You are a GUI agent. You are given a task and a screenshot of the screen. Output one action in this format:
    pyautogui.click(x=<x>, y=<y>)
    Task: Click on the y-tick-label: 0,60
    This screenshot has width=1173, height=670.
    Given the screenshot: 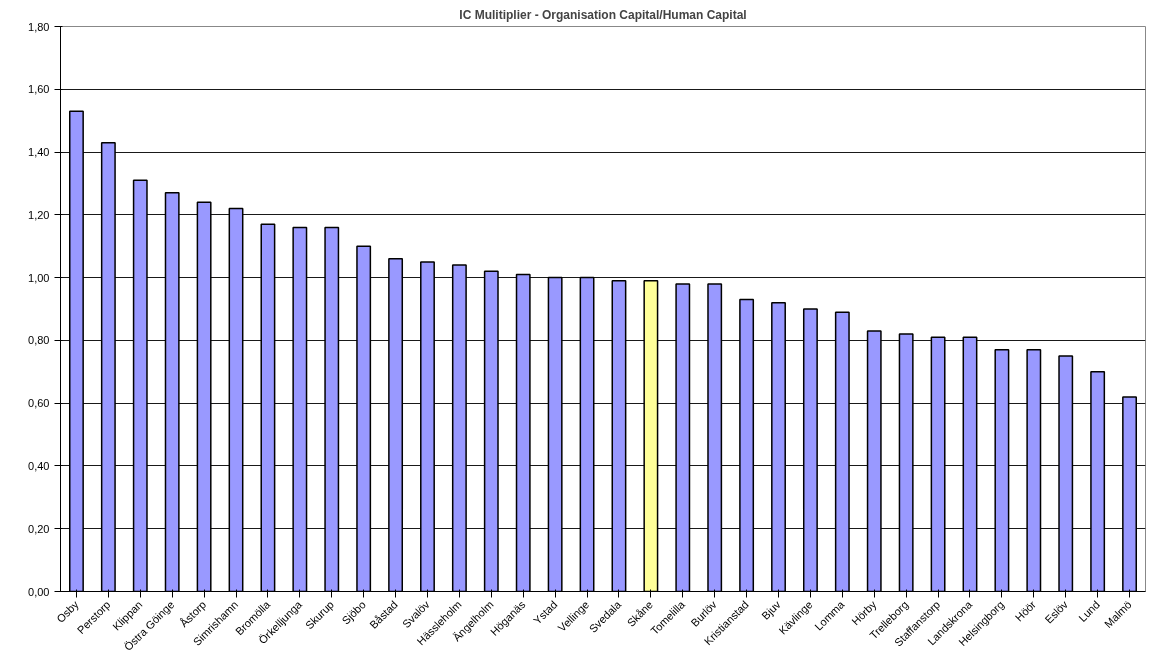 What is the action you would take?
    pyautogui.click(x=39, y=403)
    